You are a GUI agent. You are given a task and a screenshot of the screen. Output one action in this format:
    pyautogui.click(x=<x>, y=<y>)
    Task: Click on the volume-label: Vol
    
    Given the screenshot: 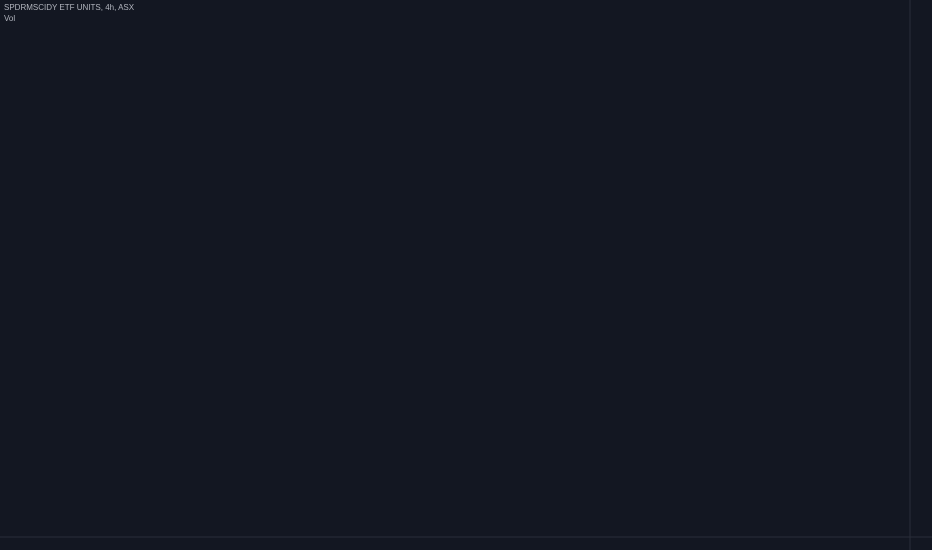 What is the action you would take?
    pyautogui.click(x=9, y=18)
    